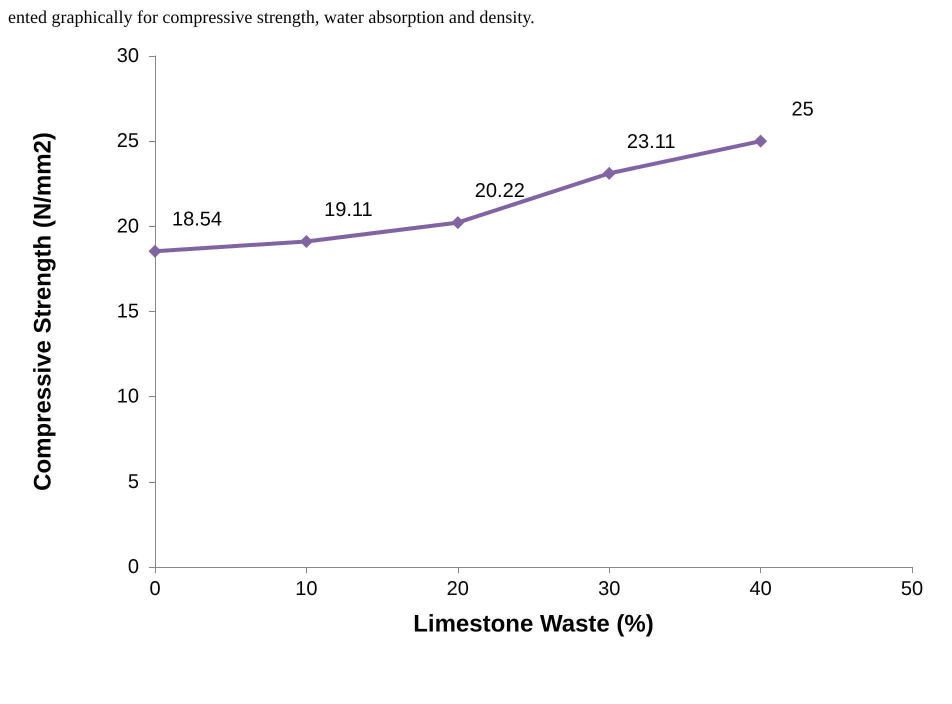 This screenshot has height=704, width=952. What do you see at coordinates (760, 589) in the screenshot?
I see `x-tick-label: 40` at bounding box center [760, 589].